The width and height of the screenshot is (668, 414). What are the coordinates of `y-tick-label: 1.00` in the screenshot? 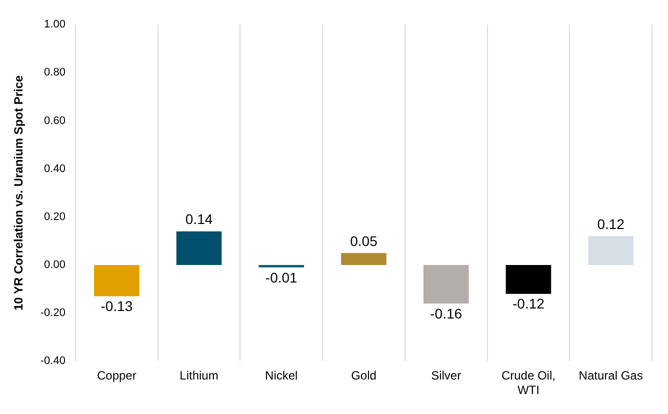 It's located at (55, 24).